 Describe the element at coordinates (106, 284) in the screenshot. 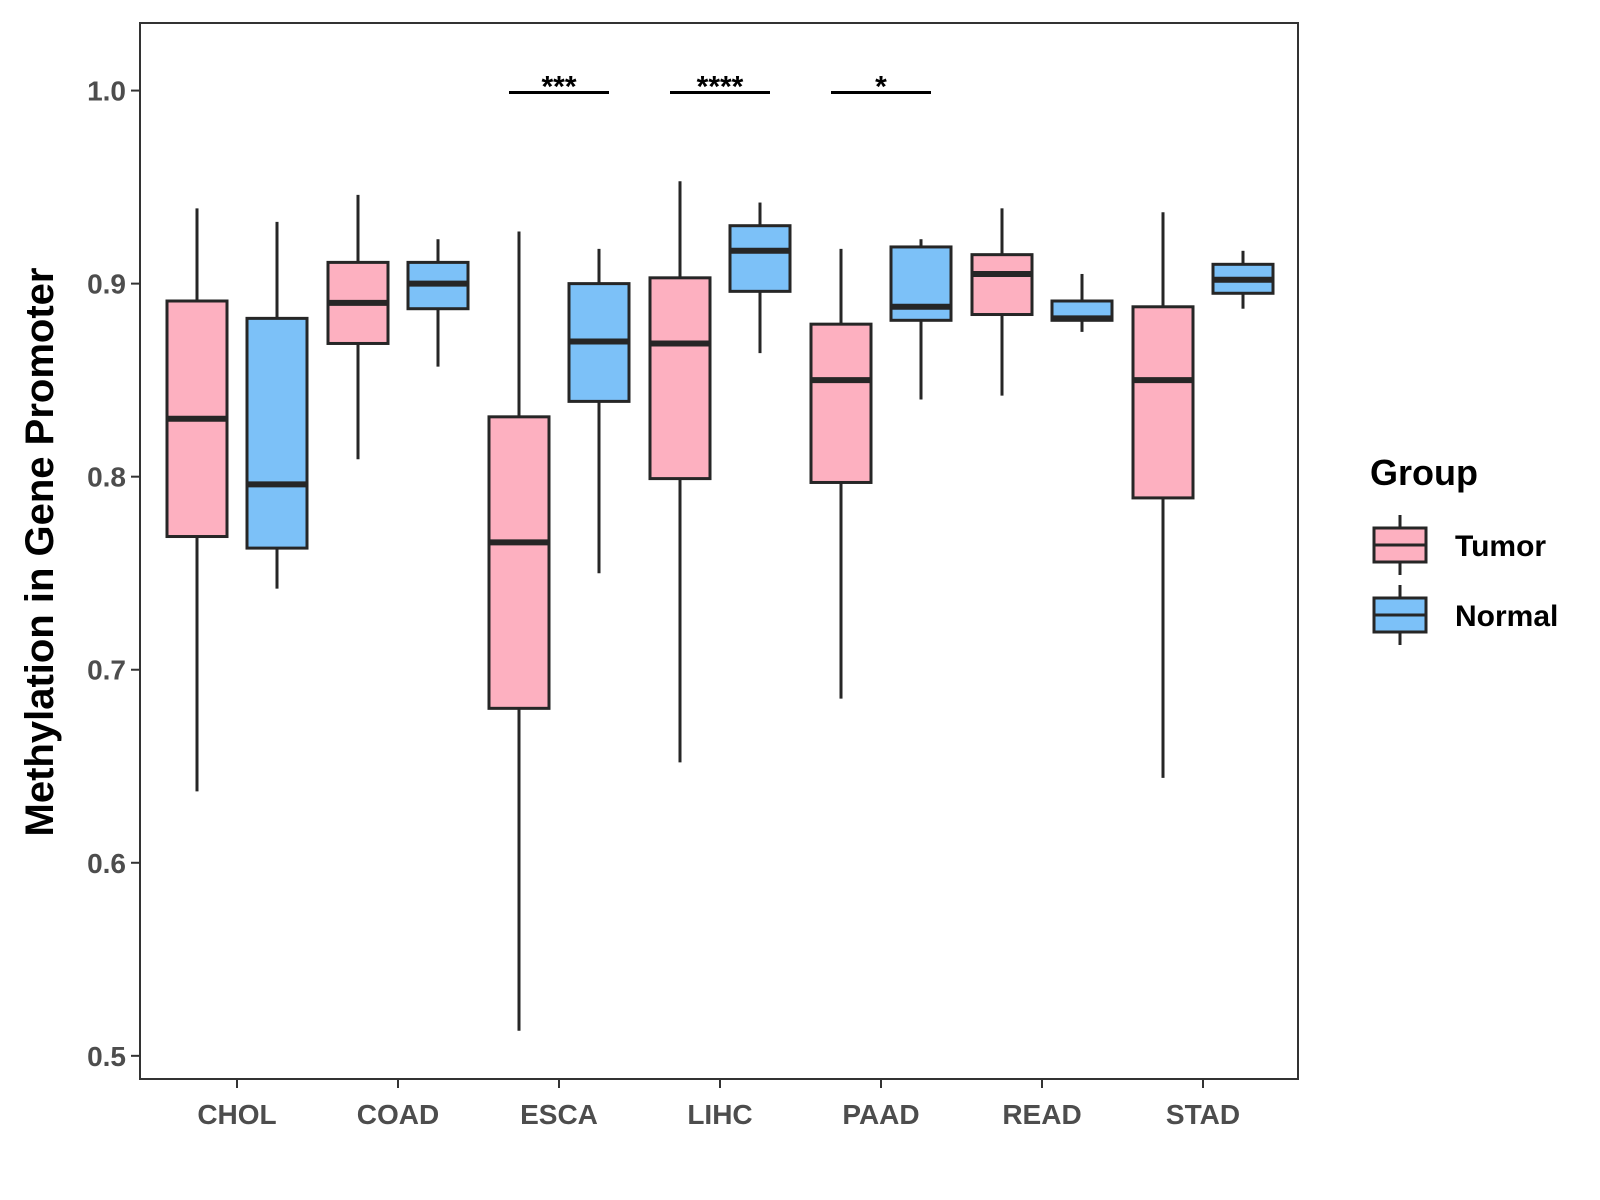

I see `y-tick-label: 0.9` at that location.